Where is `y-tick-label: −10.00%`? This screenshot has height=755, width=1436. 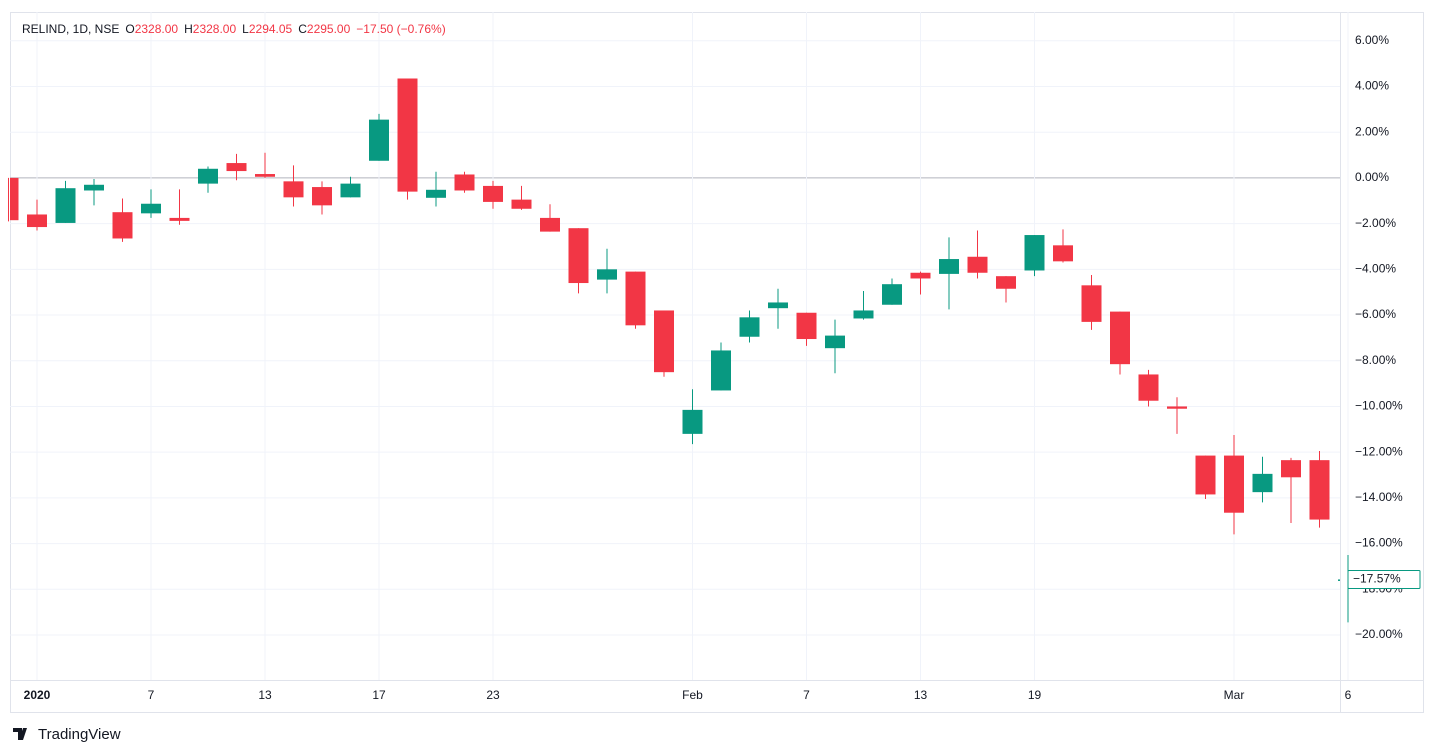
y-tick-label: −10.00% is located at coordinates (1379, 406).